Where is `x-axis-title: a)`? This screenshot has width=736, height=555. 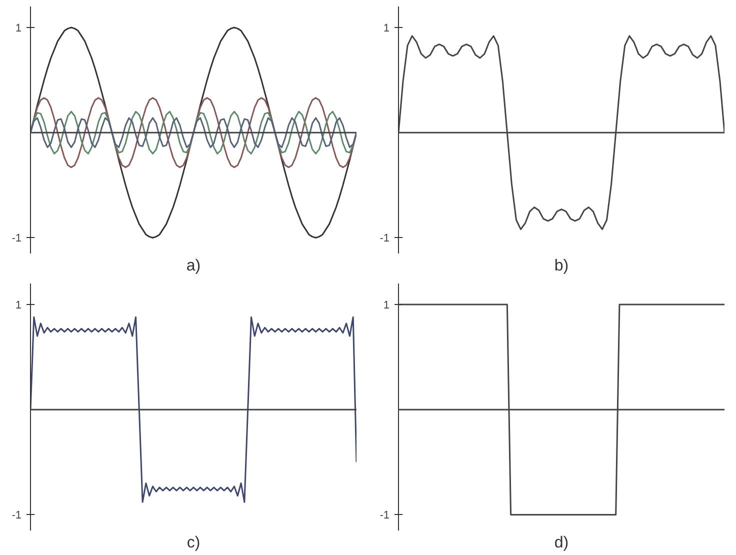 x-axis-title: a) is located at coordinates (193, 266).